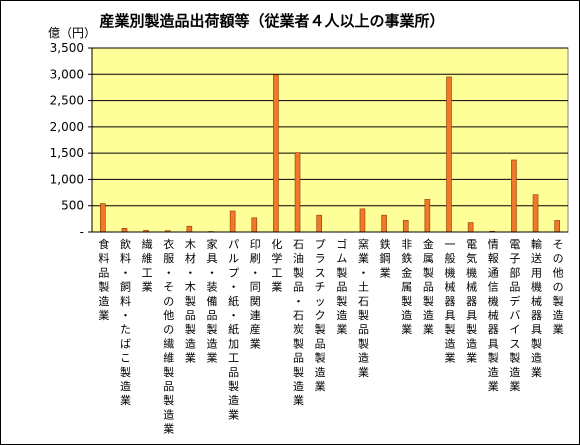 This screenshot has width=580, height=445. What do you see at coordinates (67, 179) in the screenshot?
I see `y-tick-label: 1,000` at bounding box center [67, 179].